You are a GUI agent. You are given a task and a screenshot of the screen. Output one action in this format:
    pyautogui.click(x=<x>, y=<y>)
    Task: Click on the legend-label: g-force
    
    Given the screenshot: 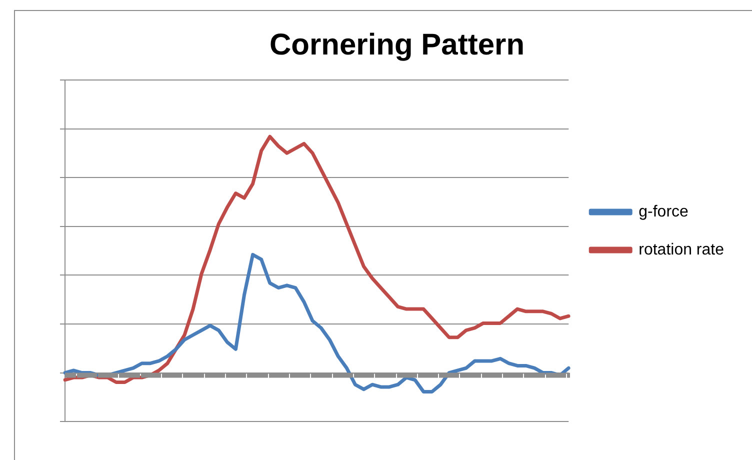 What is the action you would take?
    pyautogui.click(x=663, y=211)
    